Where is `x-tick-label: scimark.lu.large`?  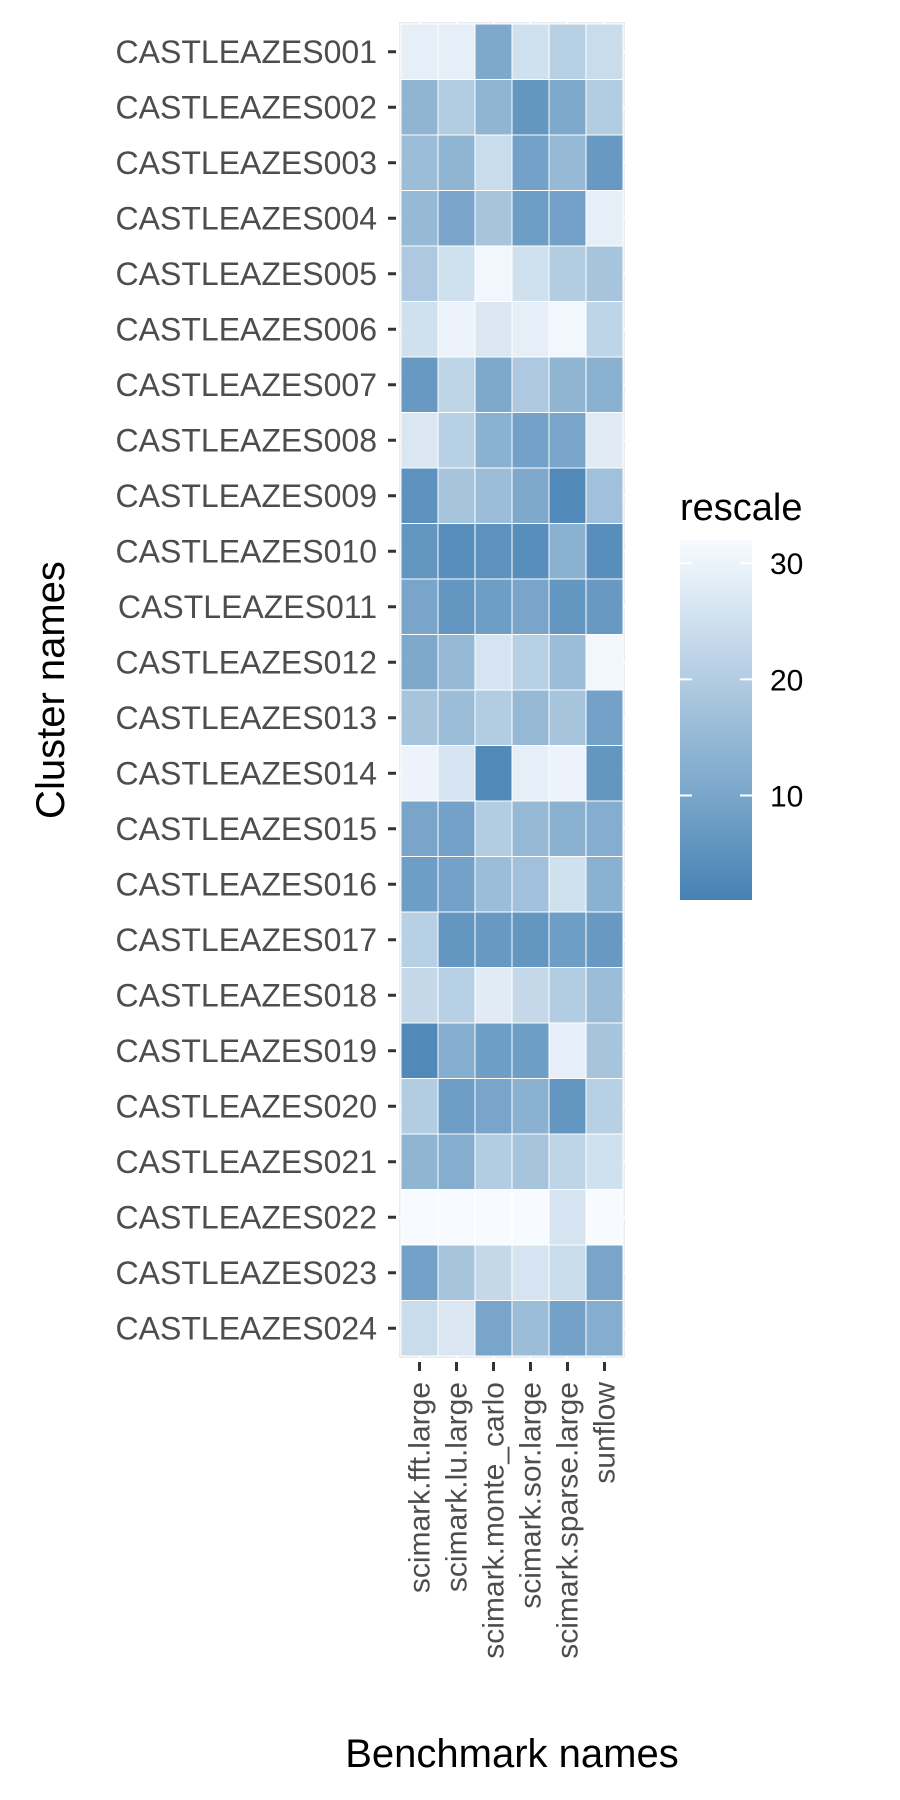
x-tick-label: scimark.lu.large is located at coordinates (457, 1487).